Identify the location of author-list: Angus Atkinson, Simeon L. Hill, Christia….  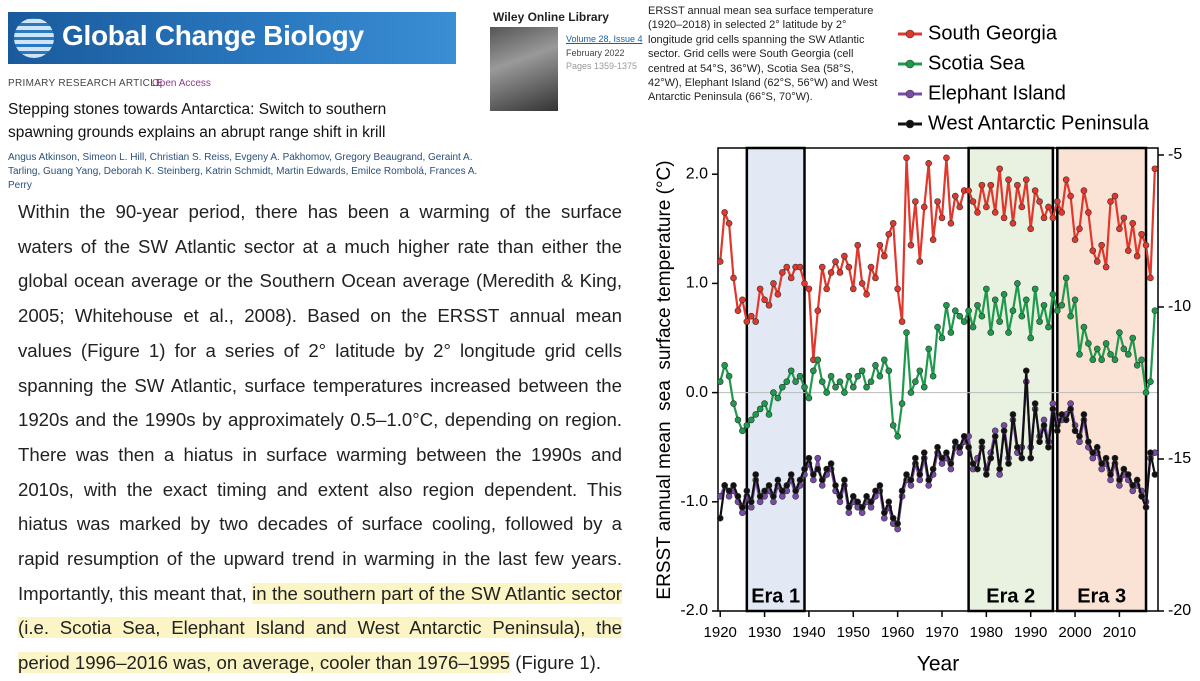
(243, 171).